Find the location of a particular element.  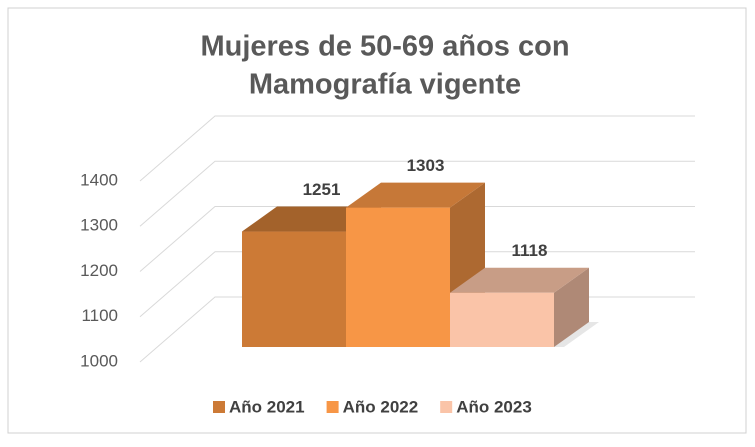

data-label: 1251 is located at coordinates (322, 189).